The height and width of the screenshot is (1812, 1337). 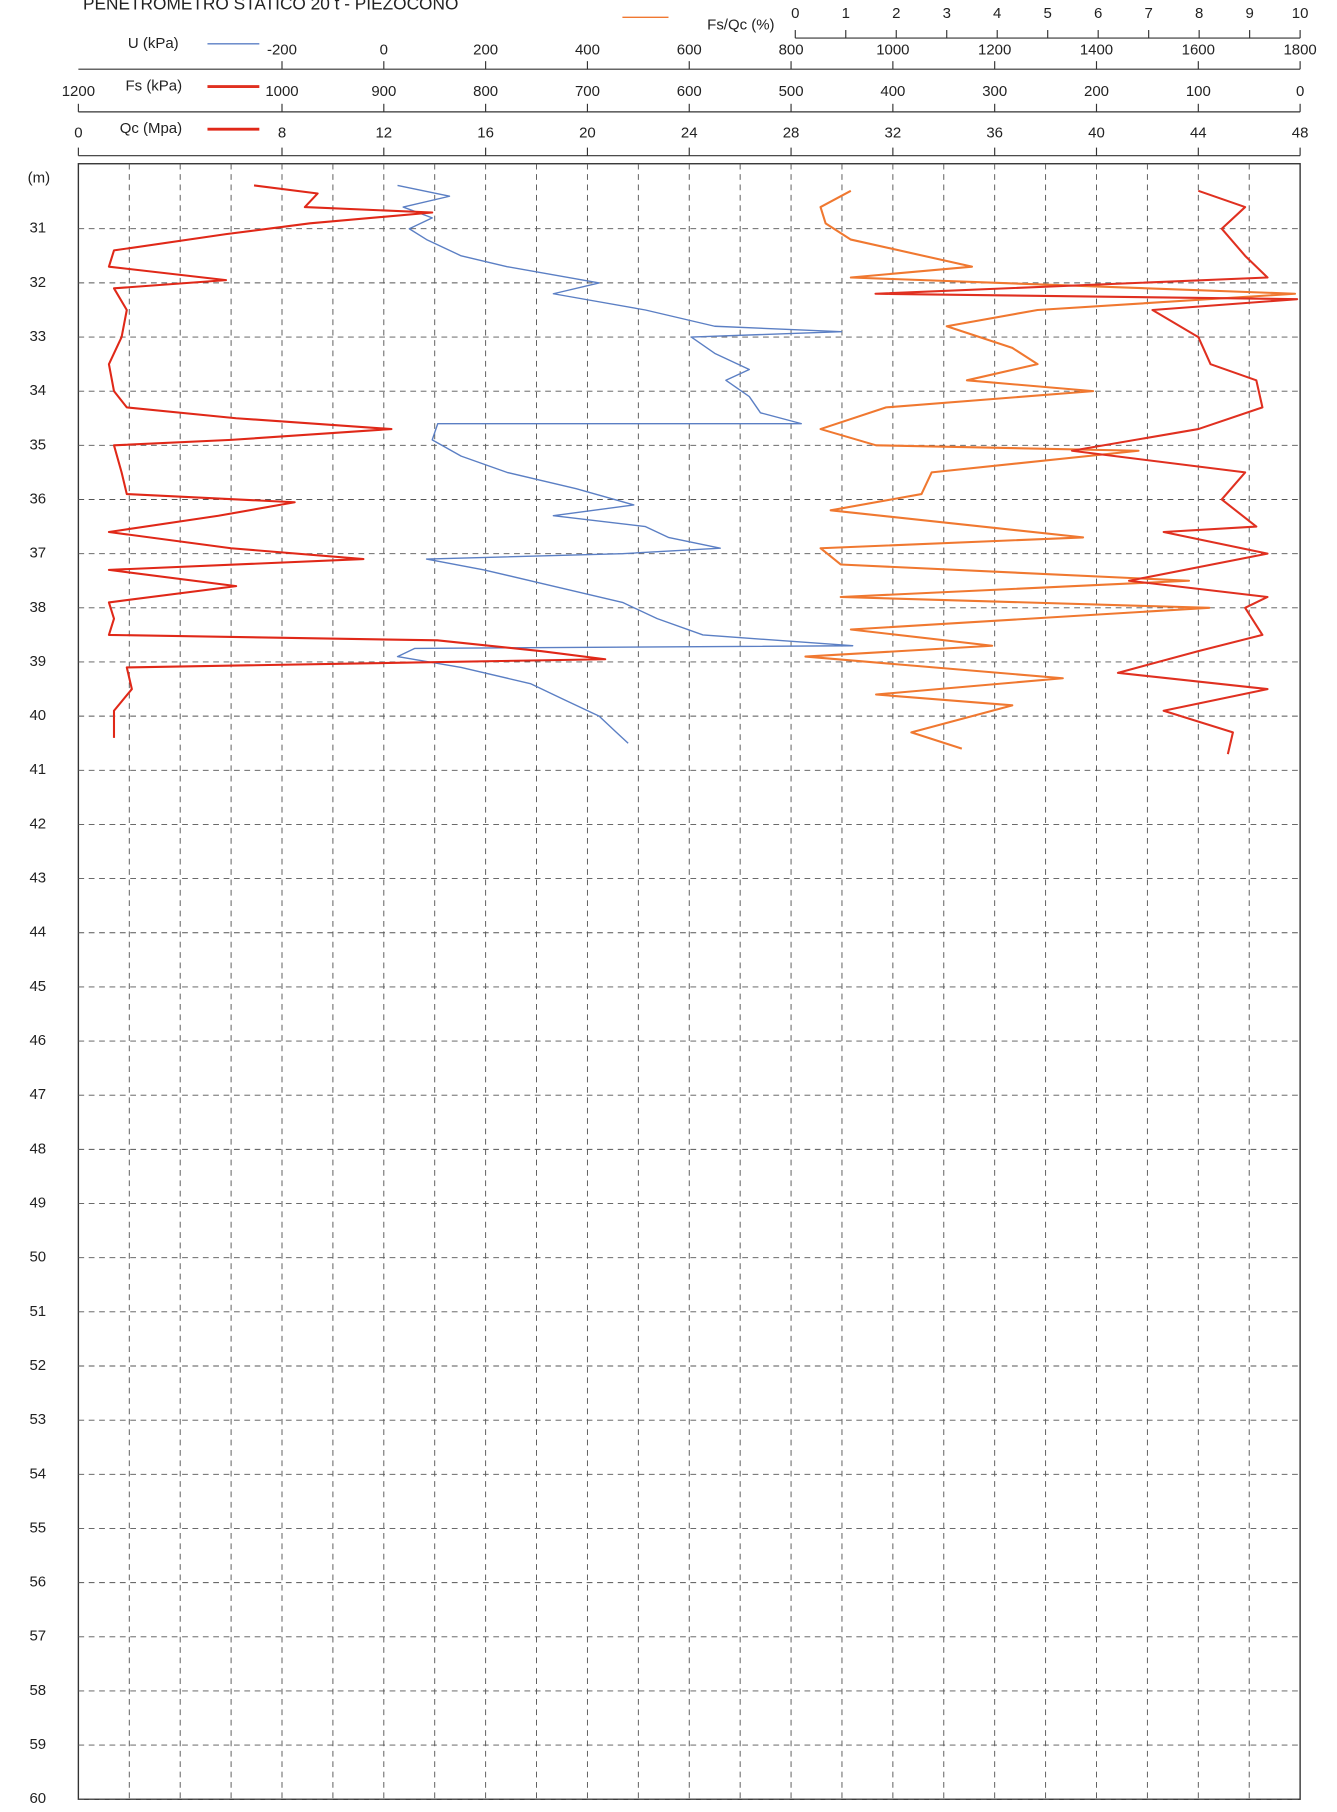 What do you see at coordinates (37, 932) in the screenshot?
I see `y-tick-label: 44` at bounding box center [37, 932].